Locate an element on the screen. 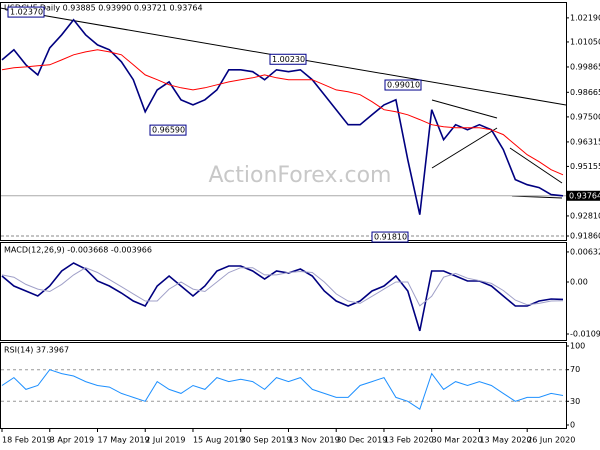 This screenshot has width=600, height=450. rsi-title: RSI(14) 37.3967 is located at coordinates (36, 350).